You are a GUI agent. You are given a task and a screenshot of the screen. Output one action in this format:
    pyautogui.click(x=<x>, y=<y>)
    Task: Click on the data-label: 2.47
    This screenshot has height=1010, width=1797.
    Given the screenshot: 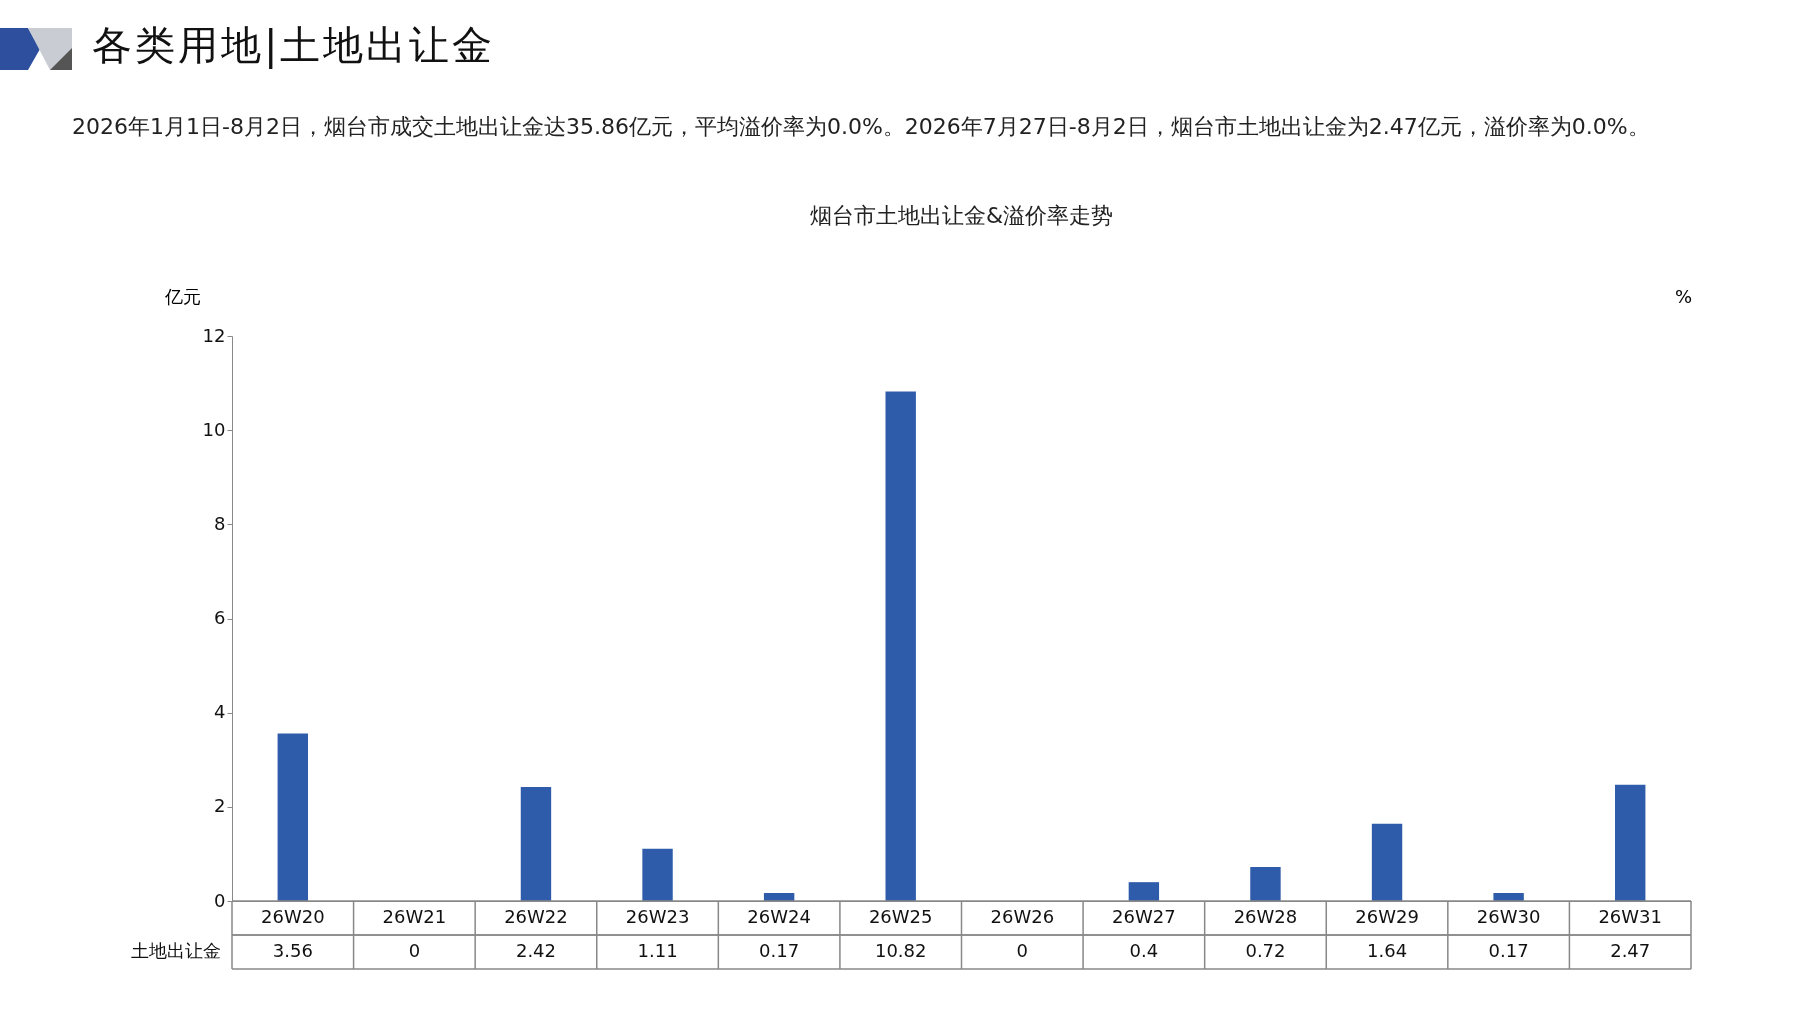 What is the action you would take?
    pyautogui.click(x=1630, y=950)
    